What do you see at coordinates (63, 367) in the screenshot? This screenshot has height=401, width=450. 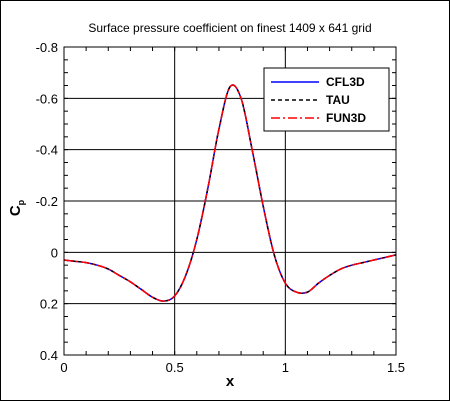 I see `x-tick-label-0: 0` at bounding box center [63, 367].